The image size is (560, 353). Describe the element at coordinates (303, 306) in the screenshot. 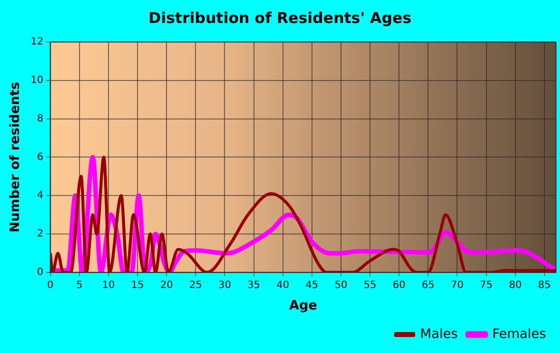

I see `x-axis-title: Age` at that location.